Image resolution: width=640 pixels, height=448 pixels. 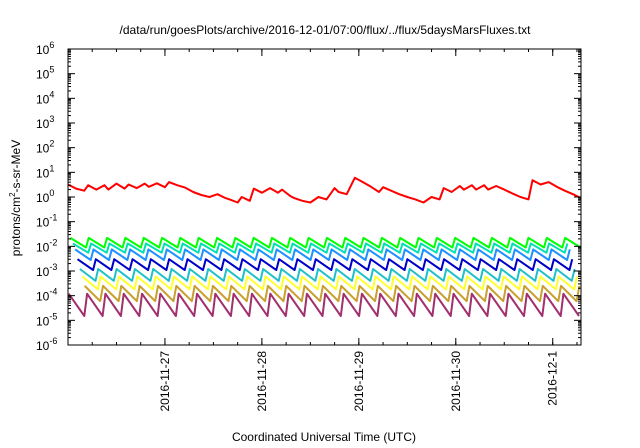 What do you see at coordinates (16, 226) in the screenshot?
I see `y-axis-label-pre: protons/cm` at bounding box center [16, 226].